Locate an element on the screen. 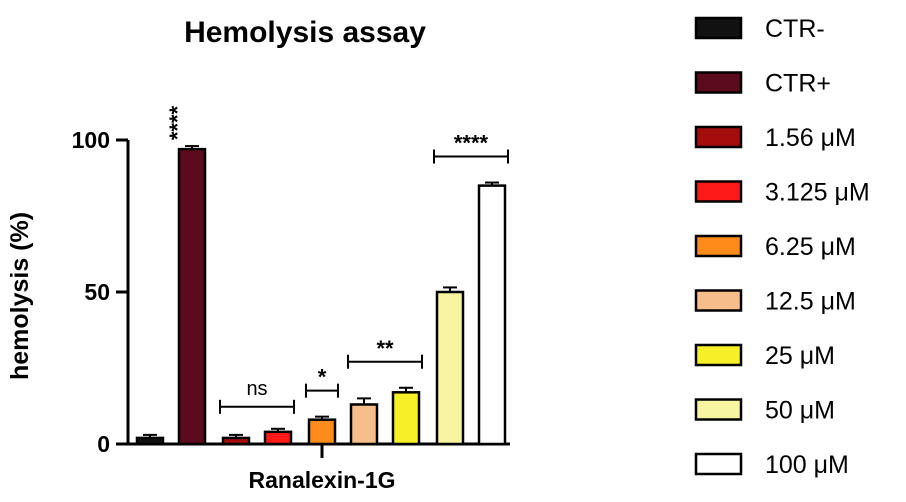 The image size is (906, 502). y-tick-label: 100 is located at coordinates (91, 140).